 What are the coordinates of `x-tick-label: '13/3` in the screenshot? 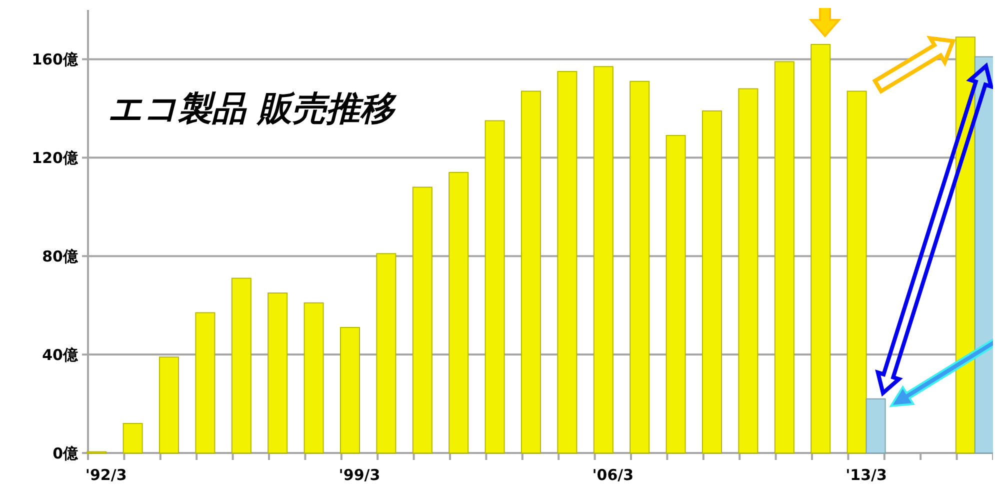 It's located at (866, 475).